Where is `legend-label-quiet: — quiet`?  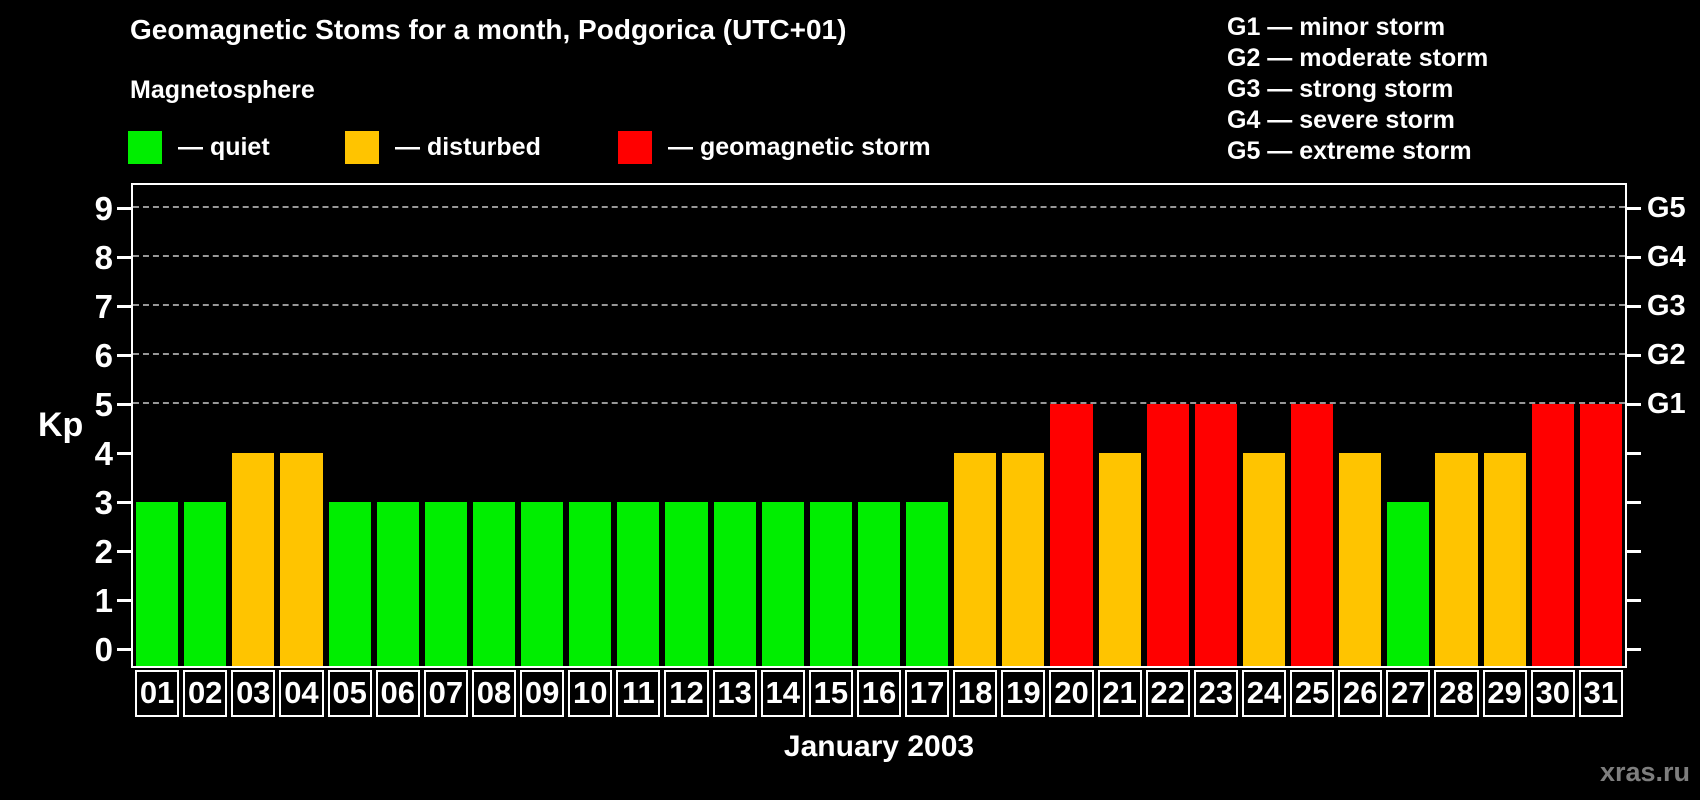 legend-label-quiet: — quiet is located at coordinates (224, 147).